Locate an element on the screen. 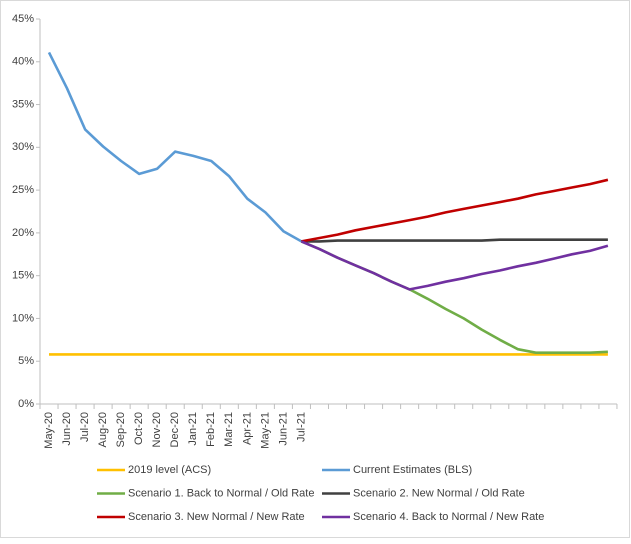 Image resolution: width=631 pixels, height=544 pixels. y-tick-label: 0% is located at coordinates (26, 404).